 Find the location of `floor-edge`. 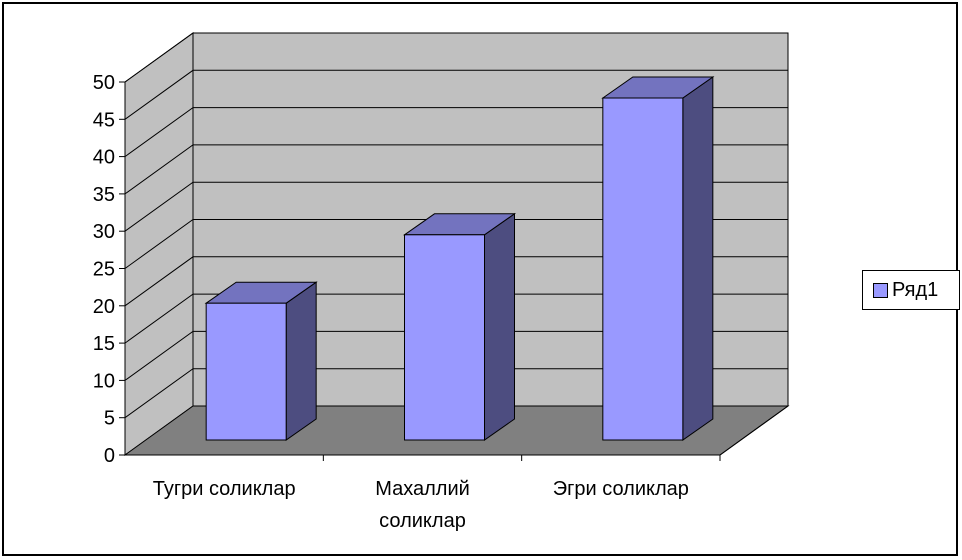

floor-edge is located at coordinates (754, 430).